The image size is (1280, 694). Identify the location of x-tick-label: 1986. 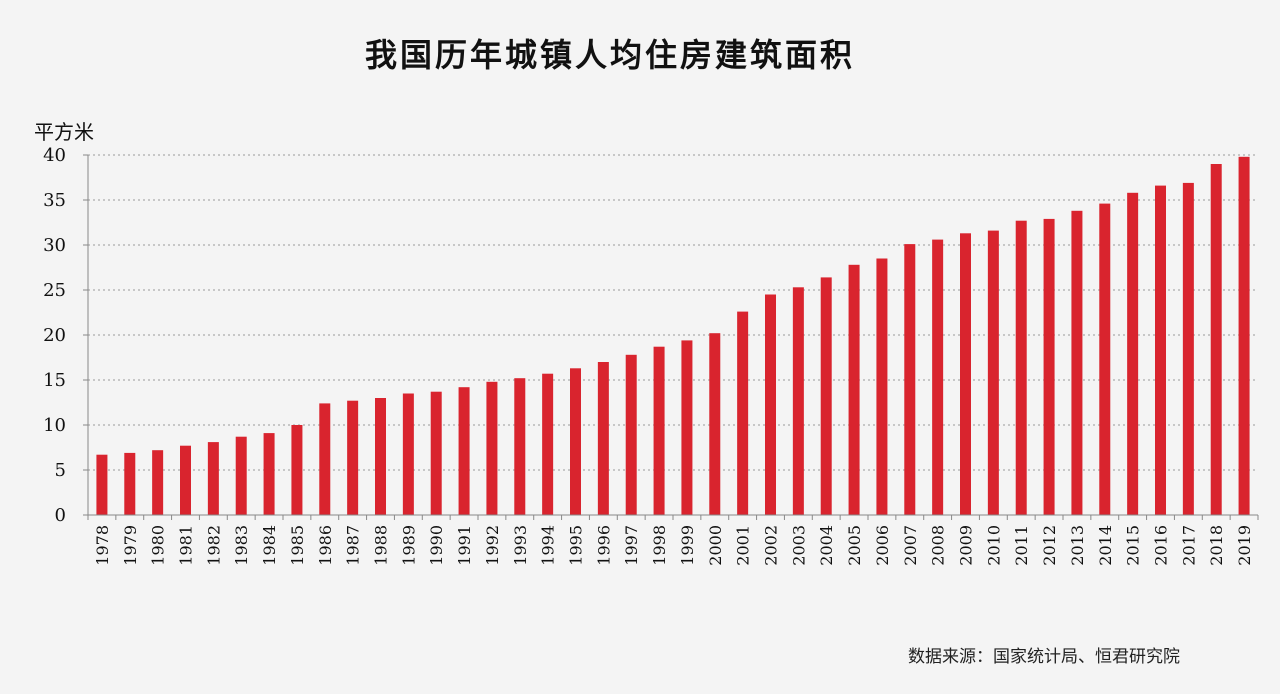
(325, 545).